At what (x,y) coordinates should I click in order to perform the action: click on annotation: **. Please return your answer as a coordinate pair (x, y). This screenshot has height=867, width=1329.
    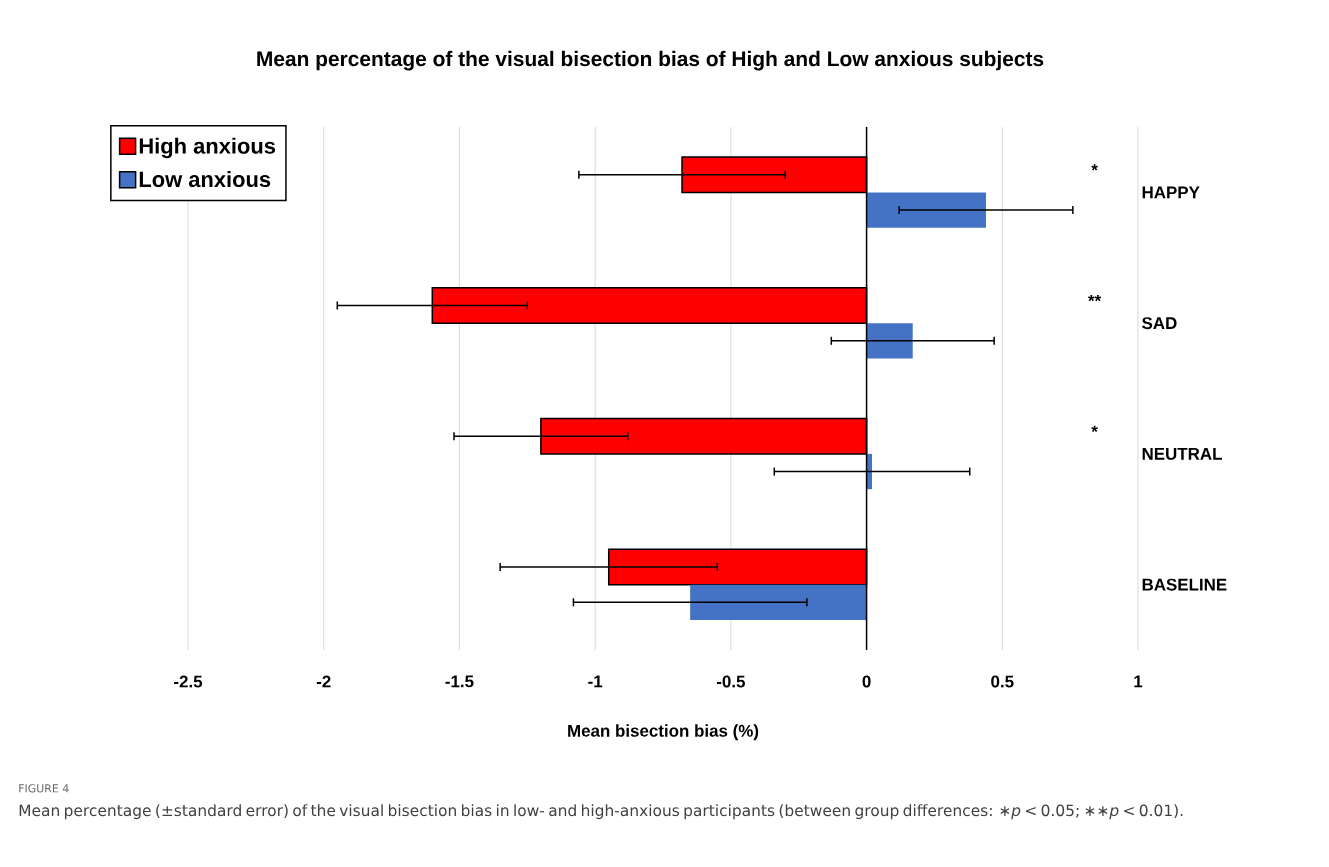
    Looking at the image, I should click on (1095, 298).